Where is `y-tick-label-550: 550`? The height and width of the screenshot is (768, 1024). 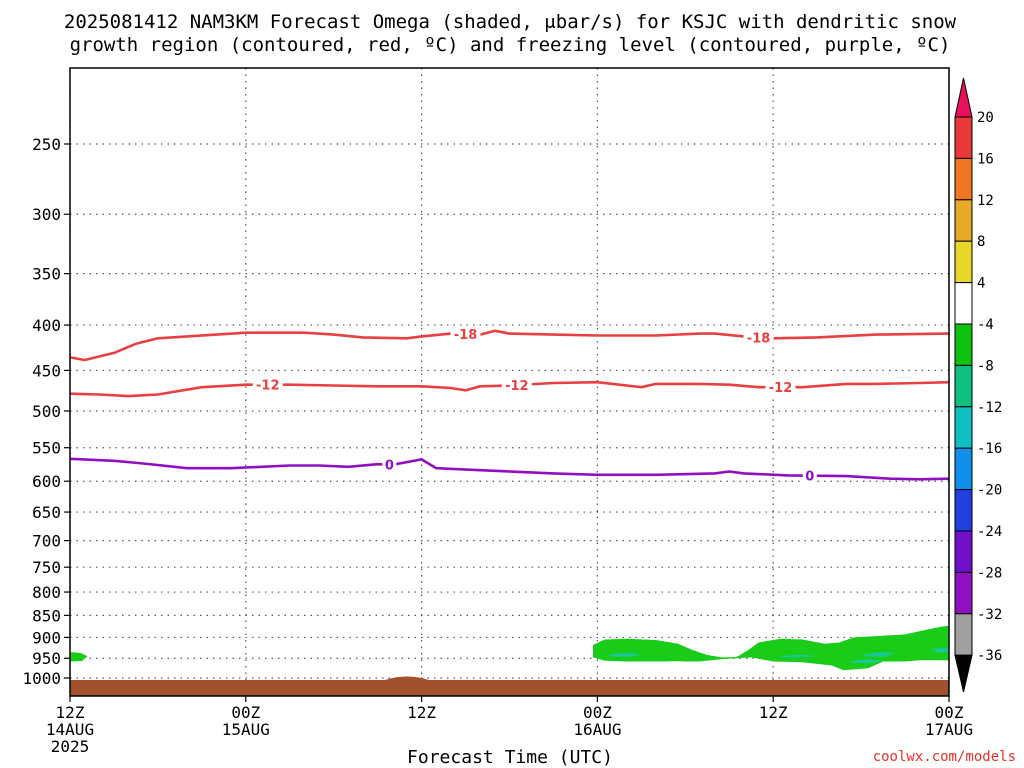 y-tick-label-550: 550 is located at coordinates (46, 448).